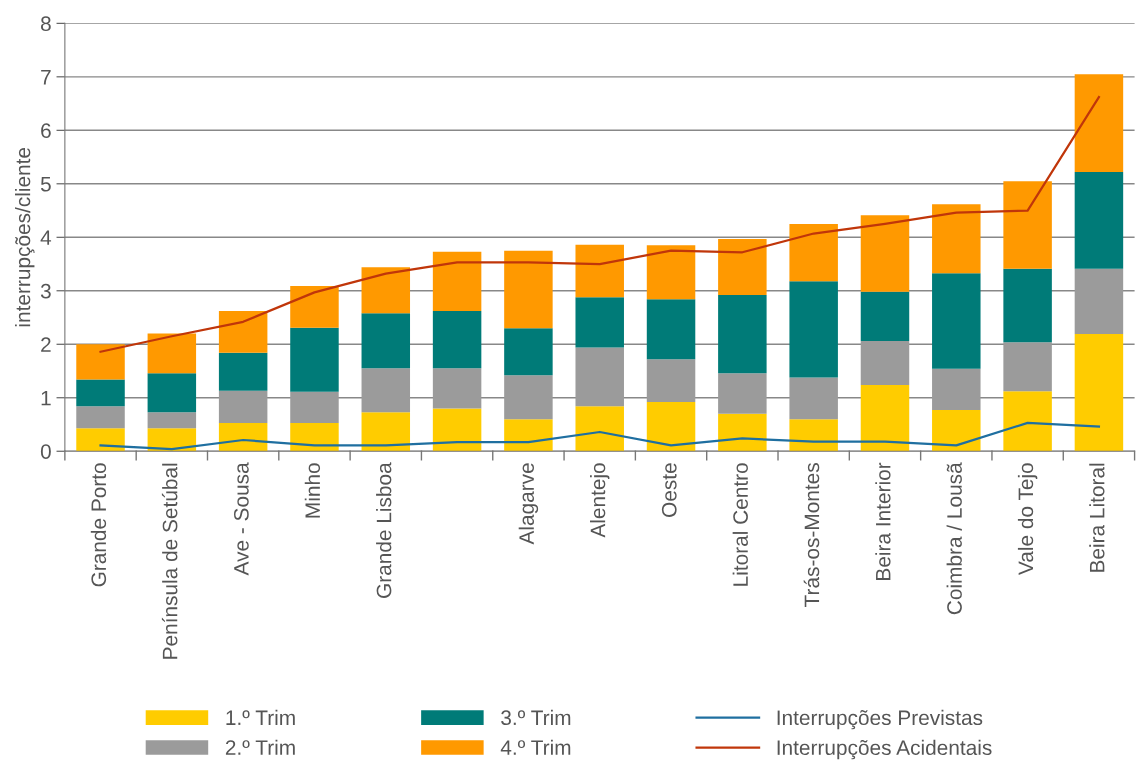 This screenshot has height=778, width=1138. I want to click on line-series, so click(600, 436).